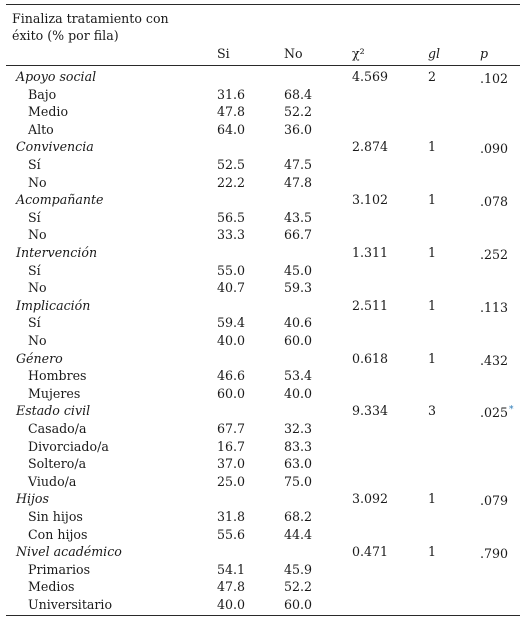 The height and width of the screenshot is (627, 526). I want to click on table-row: Sin hijos 31.8 68.2, so click(263, 517).